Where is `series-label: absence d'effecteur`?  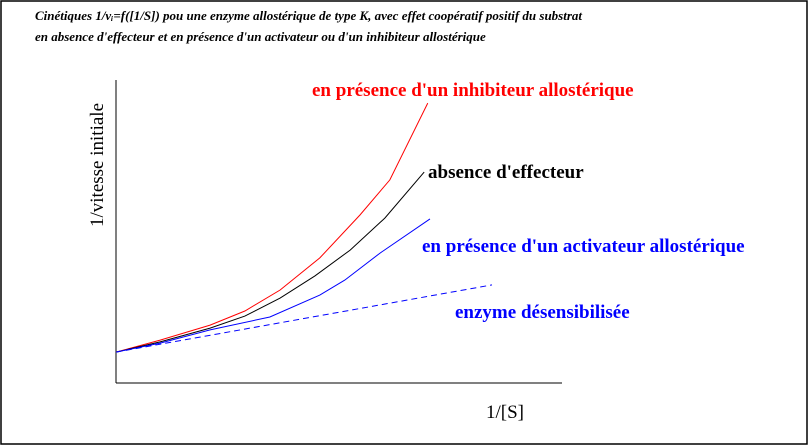 series-label: absence d'effecteur is located at coordinates (506, 172).